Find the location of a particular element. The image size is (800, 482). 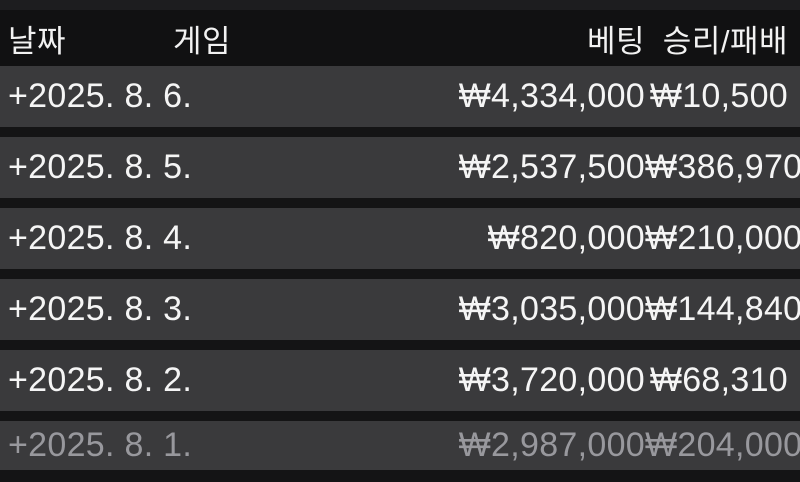

winloss-amount-cell: ₩386,970 is located at coordinates (722, 167).